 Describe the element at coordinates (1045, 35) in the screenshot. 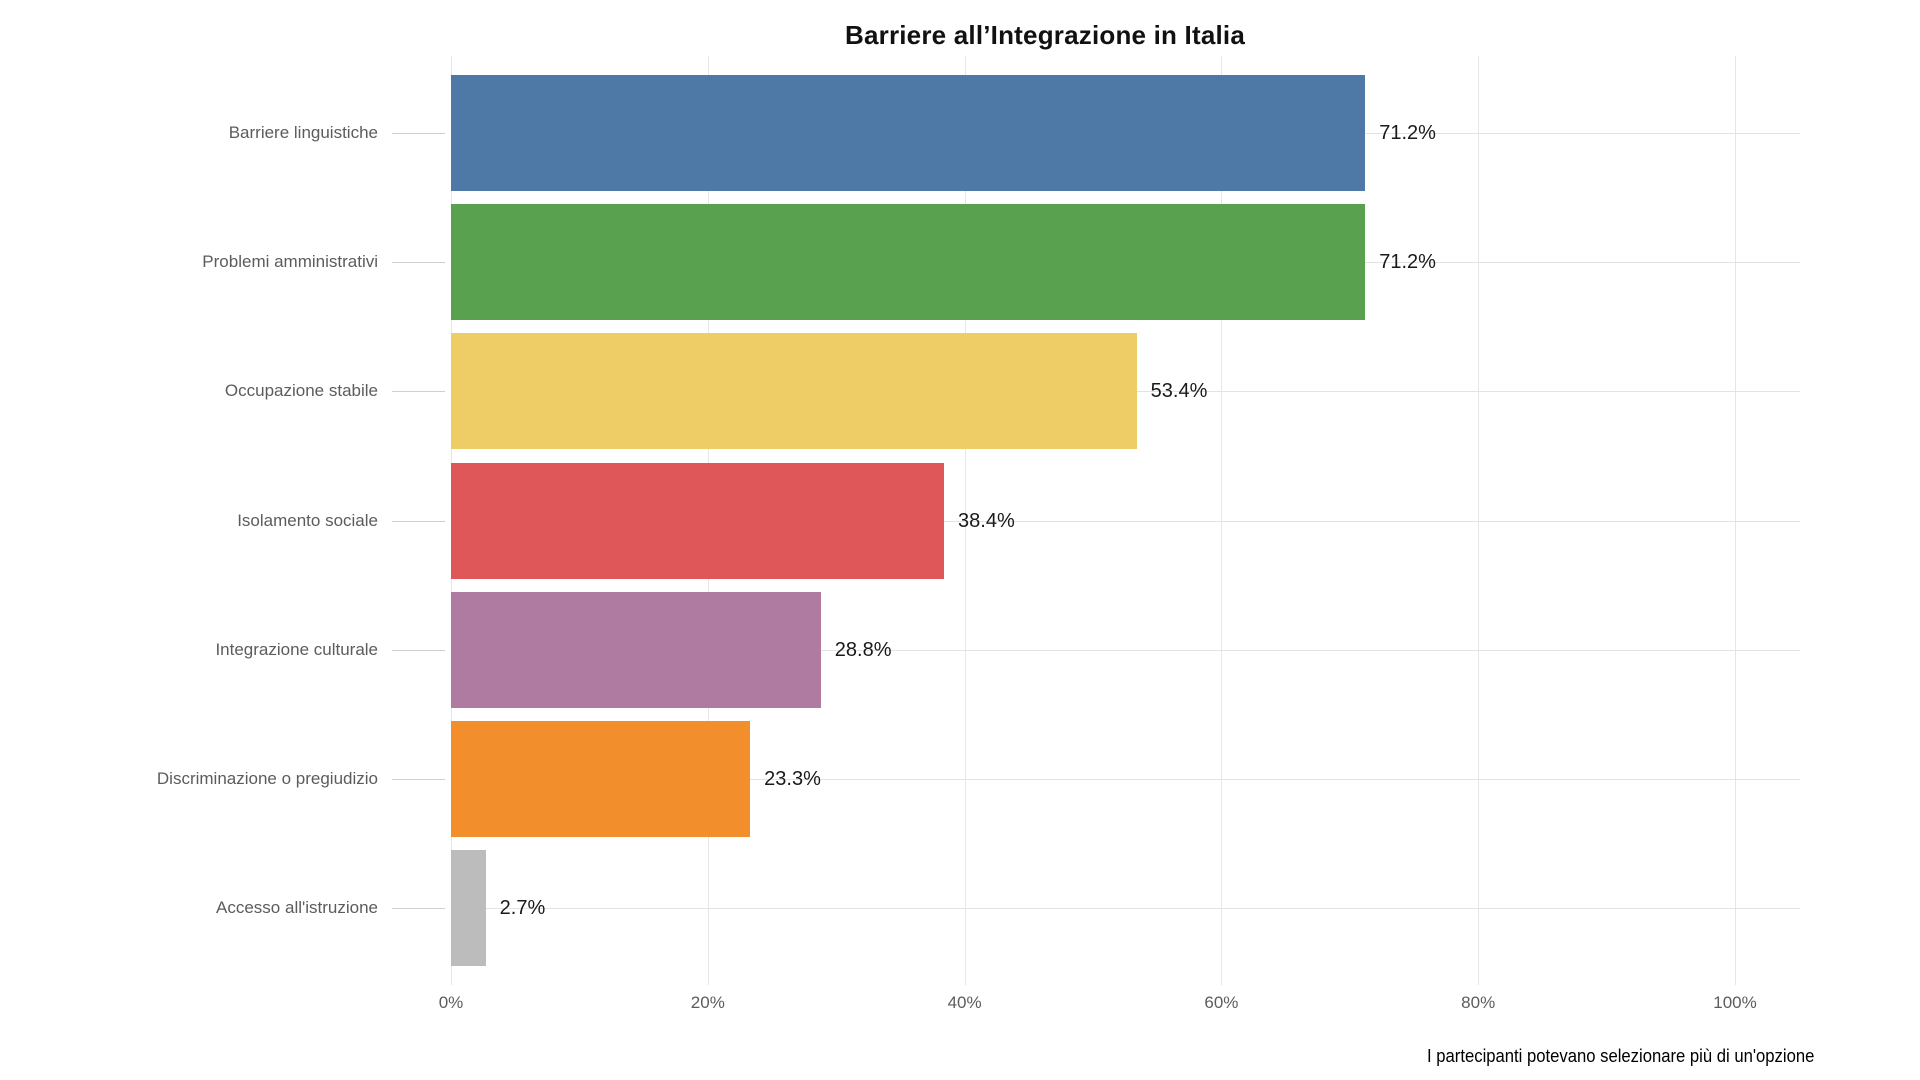

I see `chart-title: Barriere all’Integrazione in Italia` at that location.